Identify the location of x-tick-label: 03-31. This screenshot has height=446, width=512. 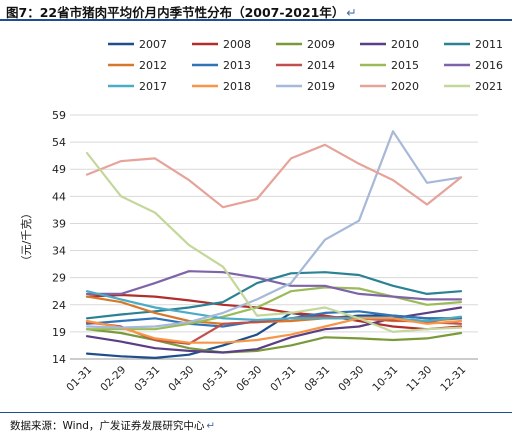
(147, 379).